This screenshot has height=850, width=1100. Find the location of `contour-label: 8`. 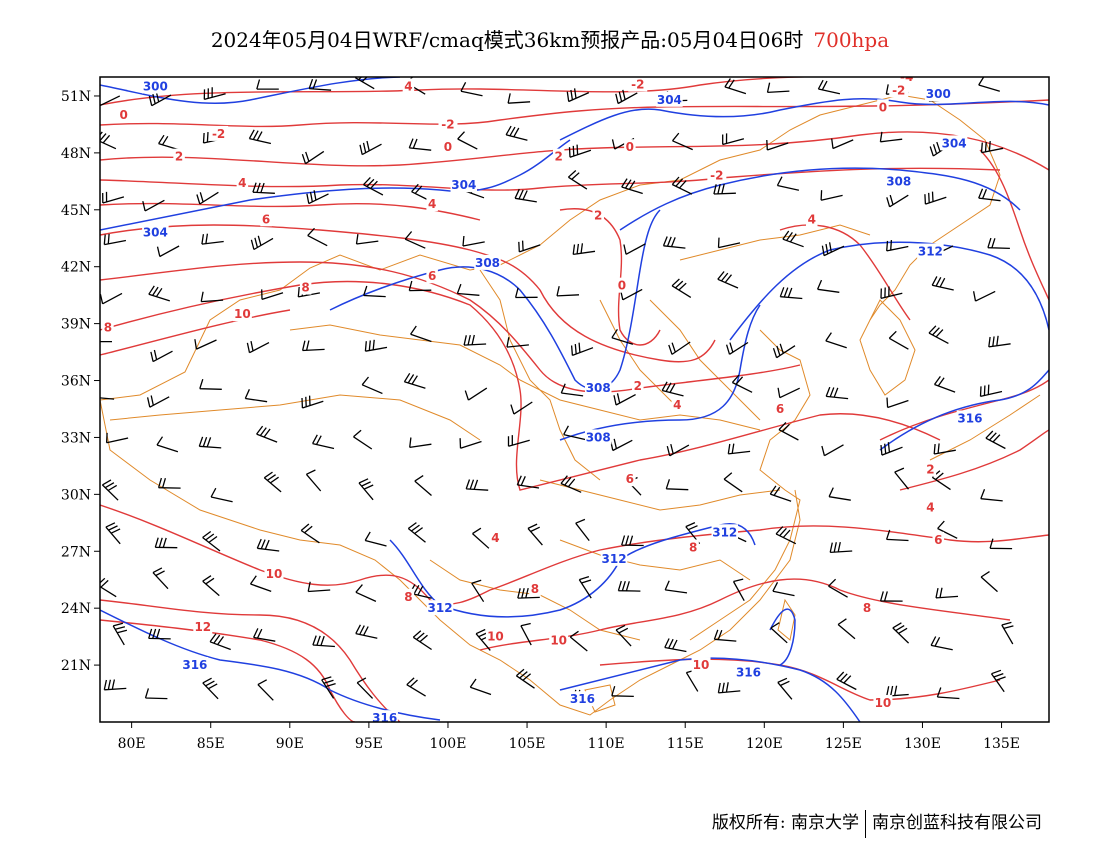

contour-label: 8 is located at coordinates (535, 589).